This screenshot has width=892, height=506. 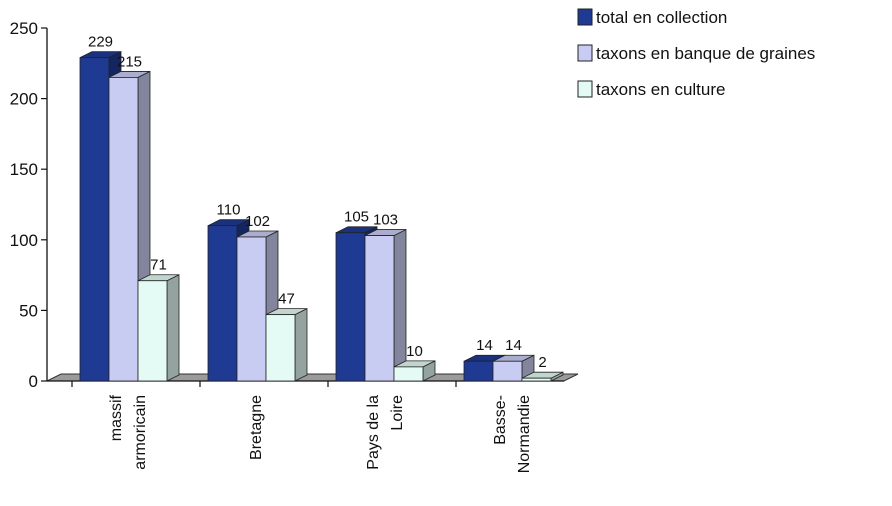 I want to click on category-label: Bretagne, so click(x=256, y=427).